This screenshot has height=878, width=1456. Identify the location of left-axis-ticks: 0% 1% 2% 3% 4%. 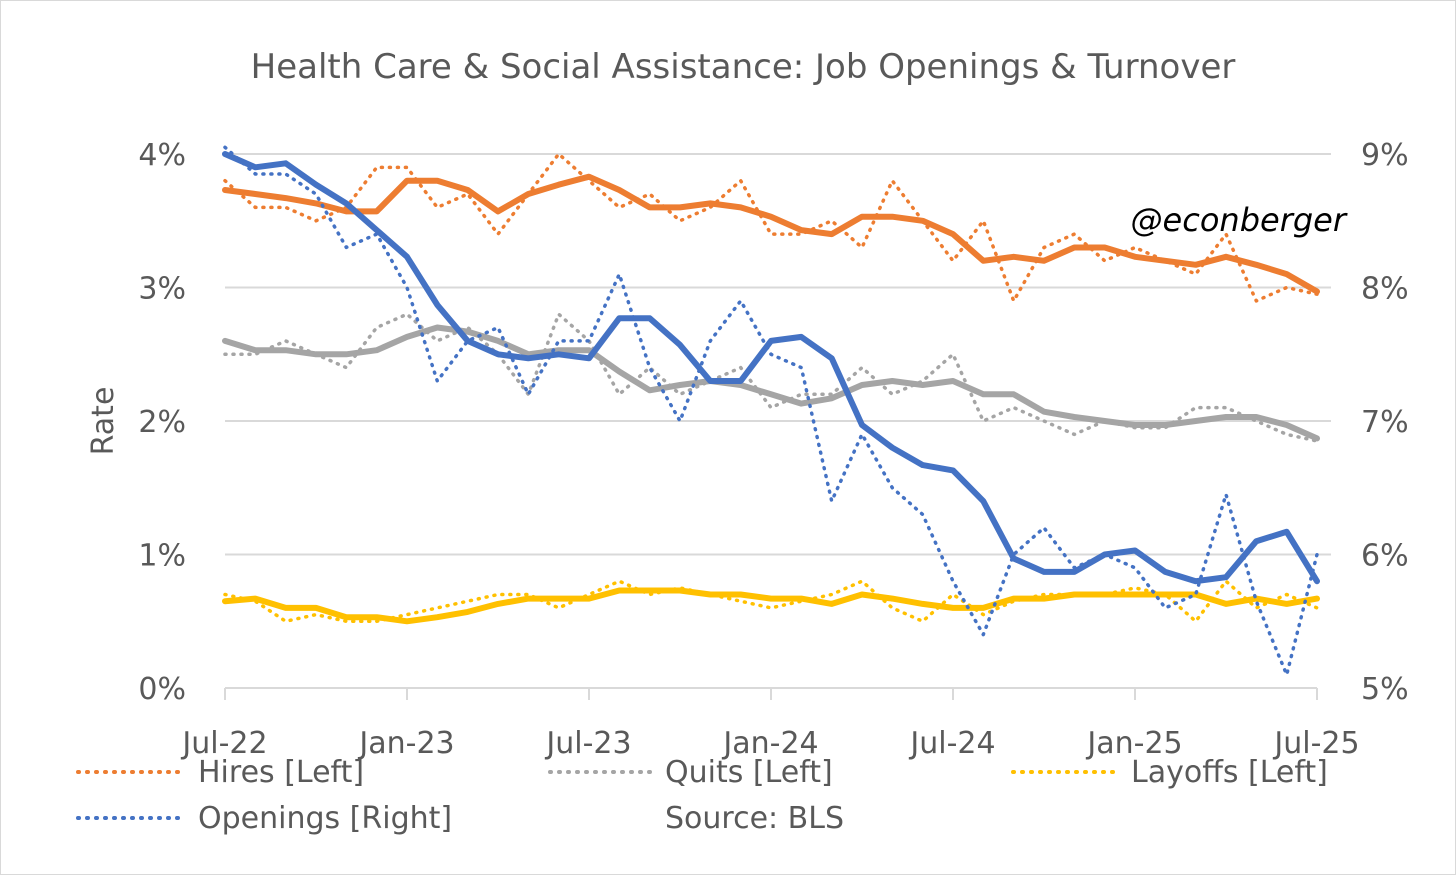
(162, 422).